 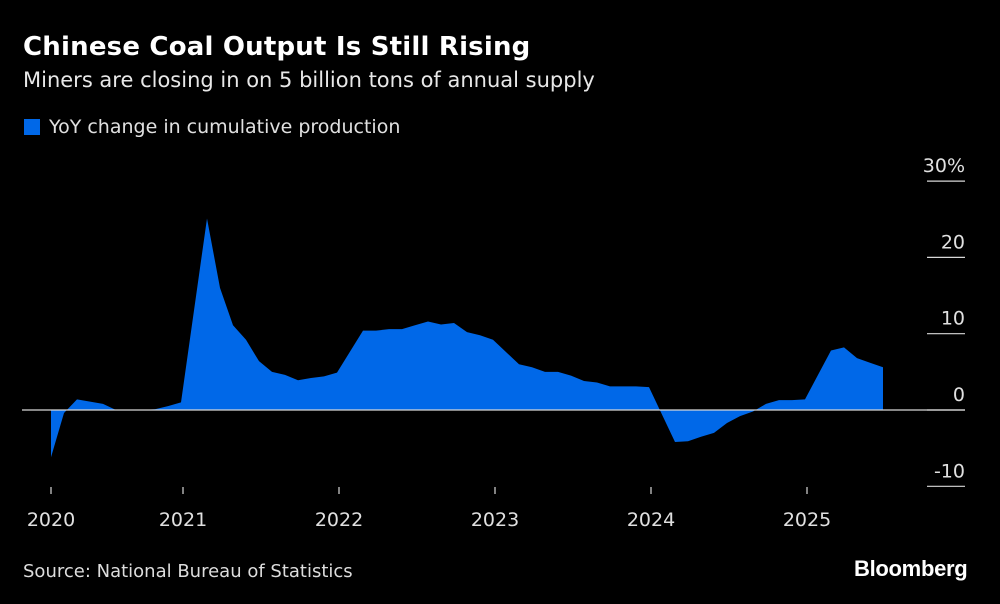 What do you see at coordinates (949, 471) in the screenshot?
I see `y-tick-label: -10` at bounding box center [949, 471].